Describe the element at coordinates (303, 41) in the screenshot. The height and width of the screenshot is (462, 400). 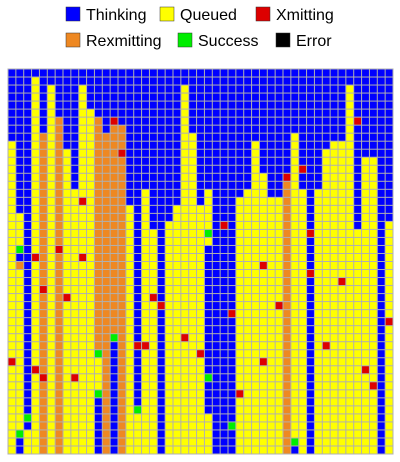
I see `legend-item-error: Error` at that location.